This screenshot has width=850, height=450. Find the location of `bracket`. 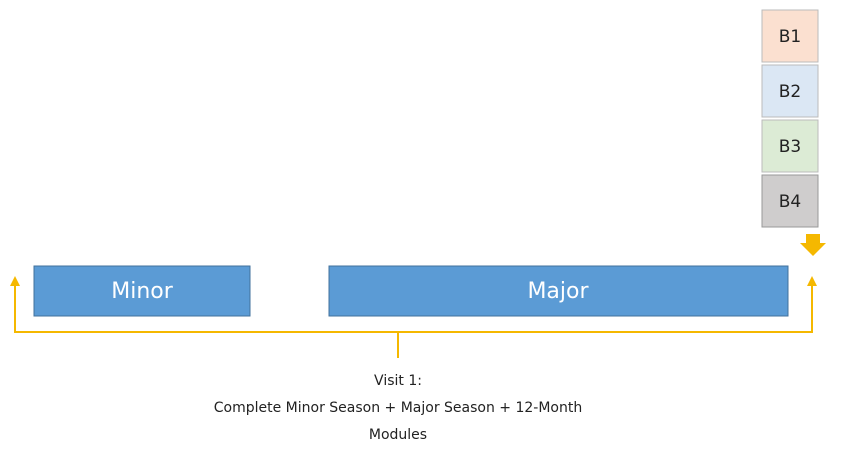

bracket is located at coordinates (413, 308).